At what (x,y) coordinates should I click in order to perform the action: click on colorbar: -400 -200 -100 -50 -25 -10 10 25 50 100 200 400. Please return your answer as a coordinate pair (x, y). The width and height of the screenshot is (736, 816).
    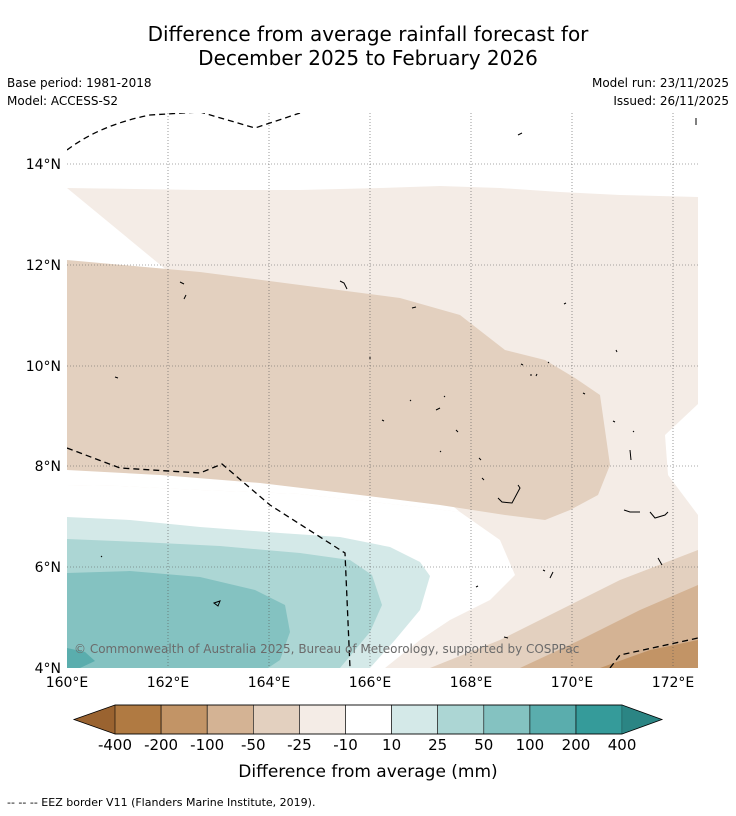
    Looking at the image, I should click on (368, 729).